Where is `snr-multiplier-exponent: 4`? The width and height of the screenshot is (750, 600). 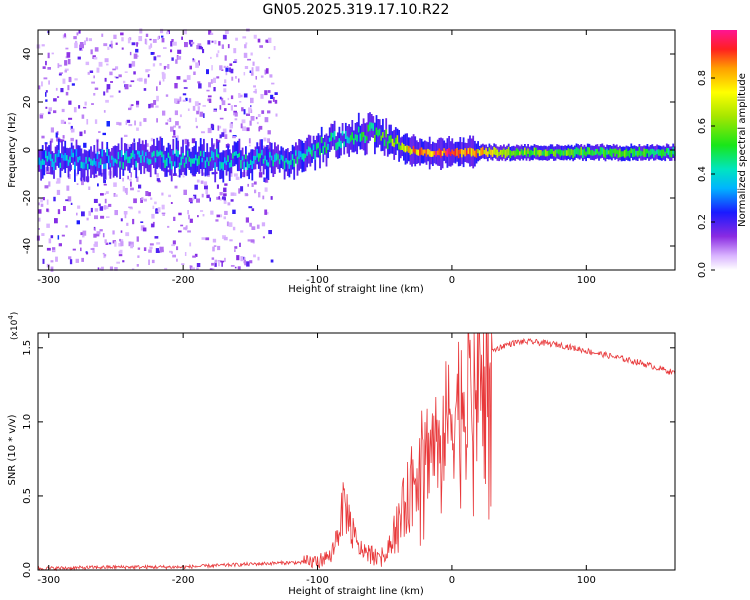 snr-multiplier-exponent: 4 is located at coordinates (11, 317).